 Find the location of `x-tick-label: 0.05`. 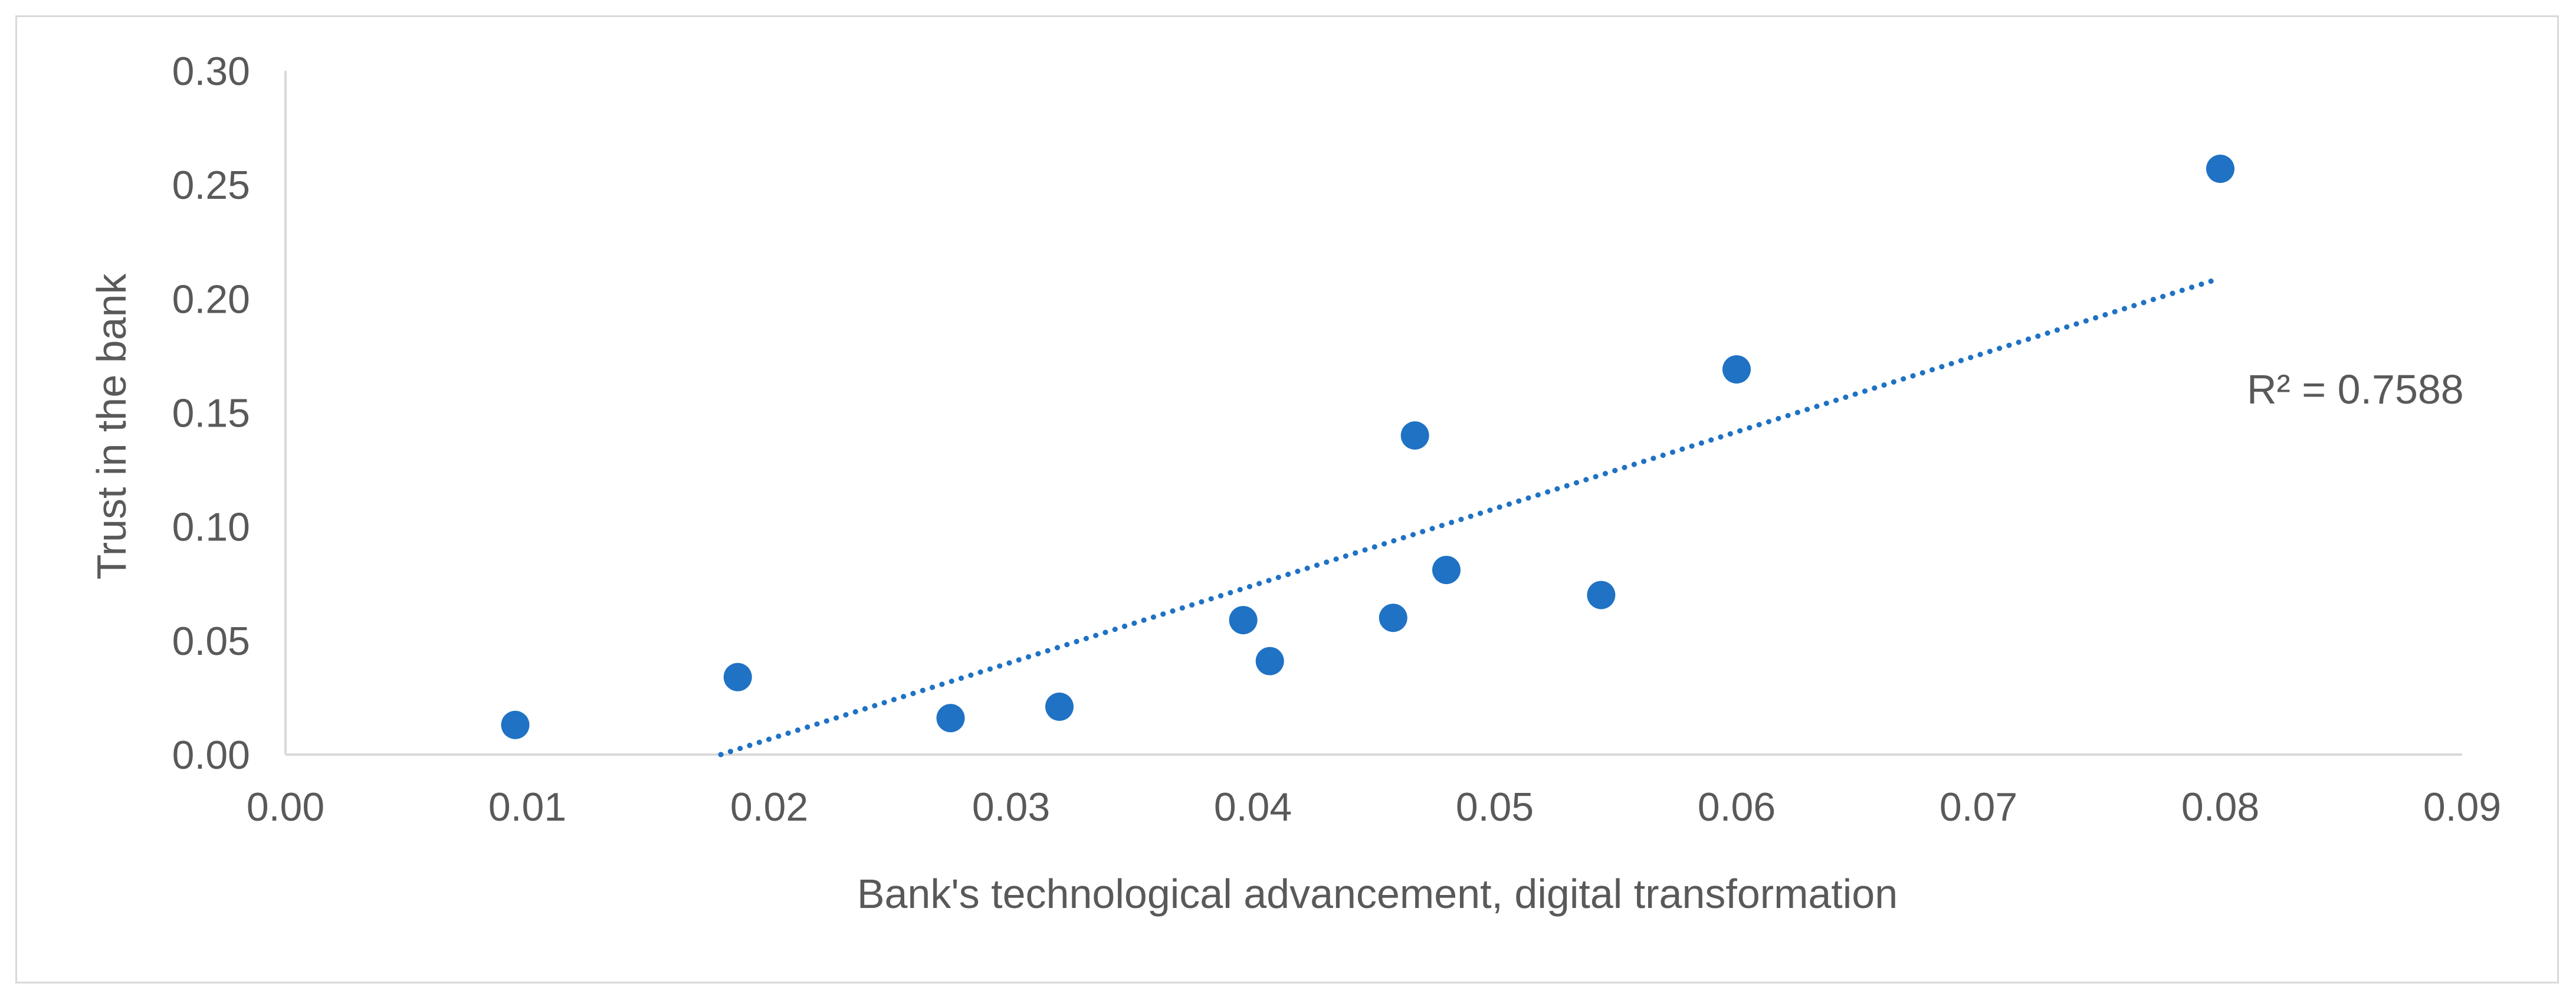

x-tick-label: 0.05 is located at coordinates (1495, 807).